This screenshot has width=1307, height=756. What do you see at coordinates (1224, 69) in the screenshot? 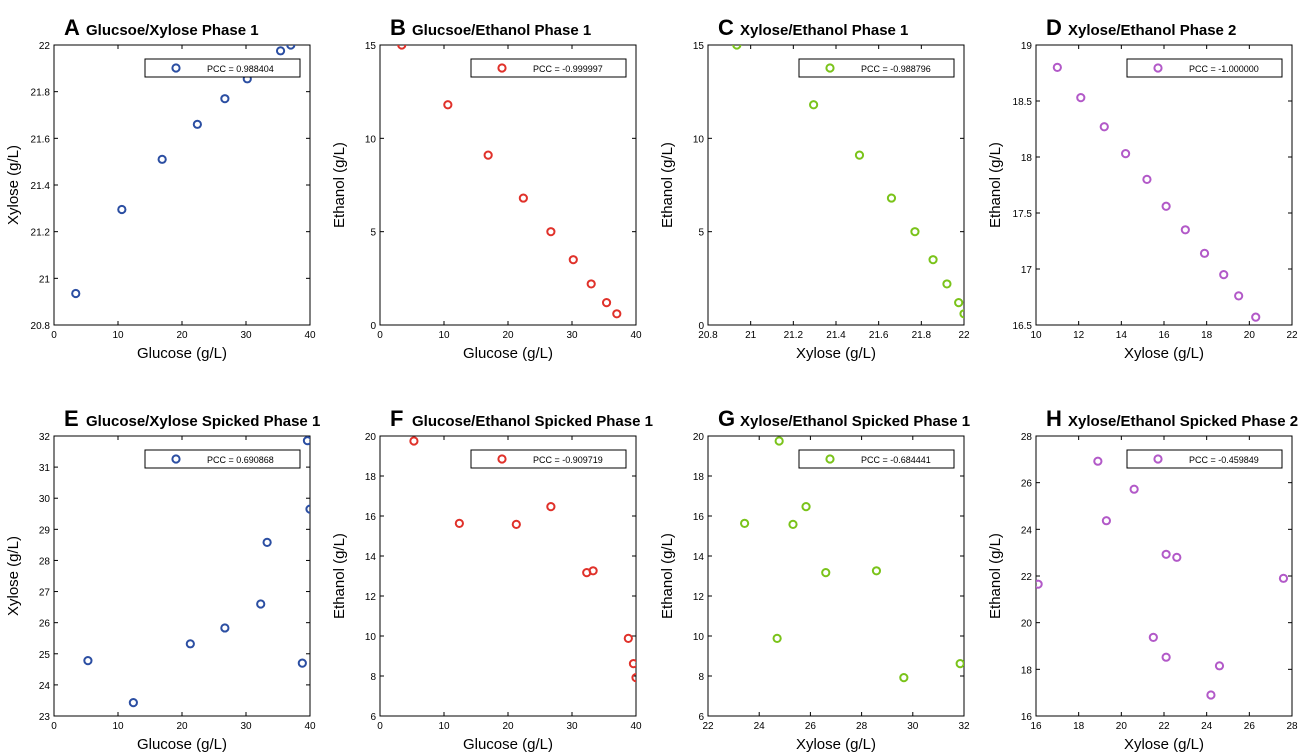
I see `legend-text: PCC = -1.000000` at bounding box center [1224, 69].